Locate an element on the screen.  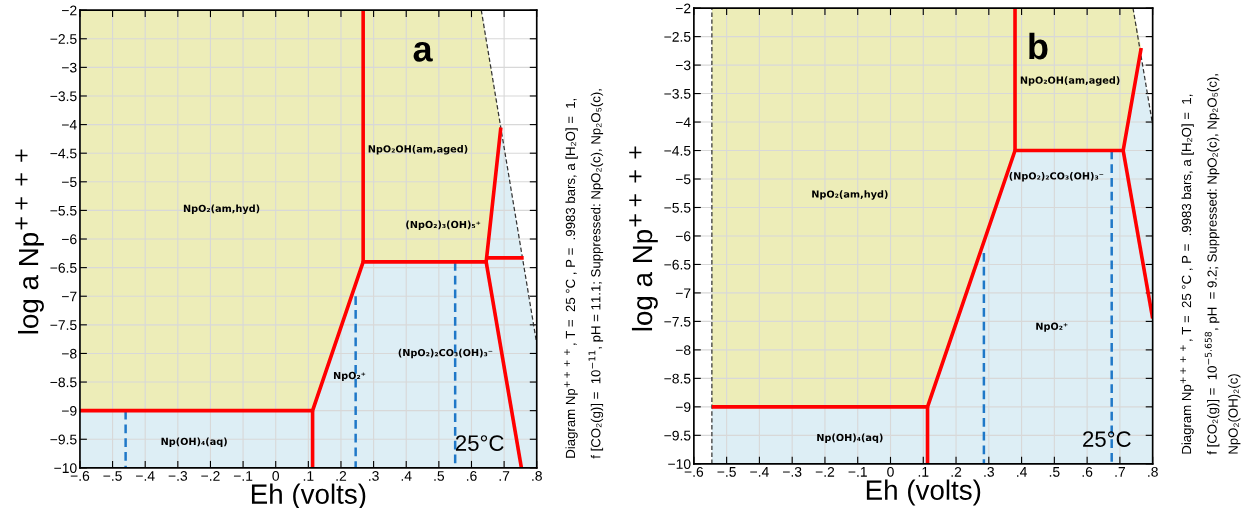
text: Diagram Np$^{++++}$, T = 25 °C , P = .9983 bars, a [H₂O] = 1, f [CO₂(g)] = 10$^{−5.658}$, pH = 9.2; Suppressed: NpO₂(c), Np₂O₅(c), NpO₂(OH)₂(c) is located at coordinates (1210, 264).